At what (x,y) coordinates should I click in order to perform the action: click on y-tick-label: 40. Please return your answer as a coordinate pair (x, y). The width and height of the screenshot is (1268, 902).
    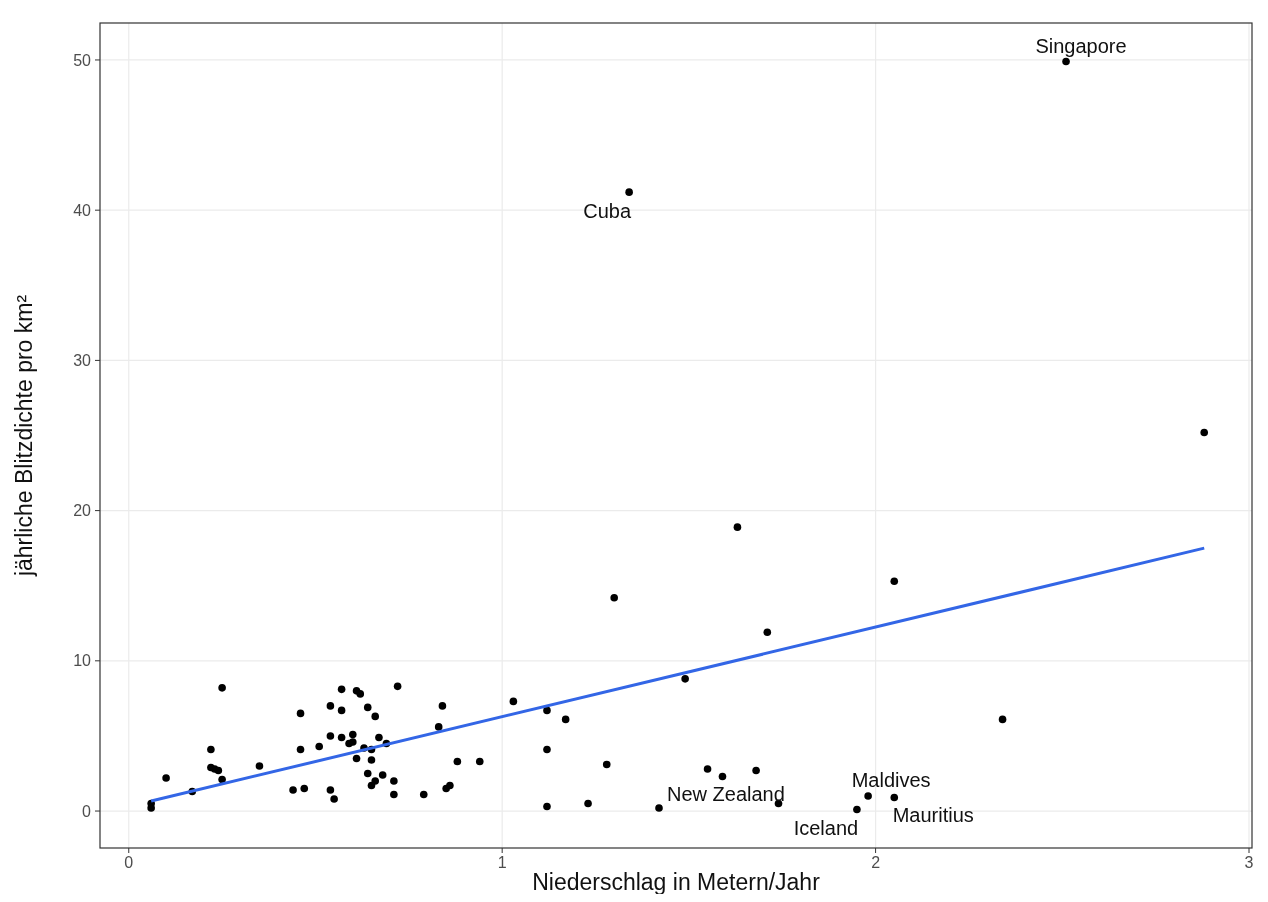
    Looking at the image, I should click on (82, 210).